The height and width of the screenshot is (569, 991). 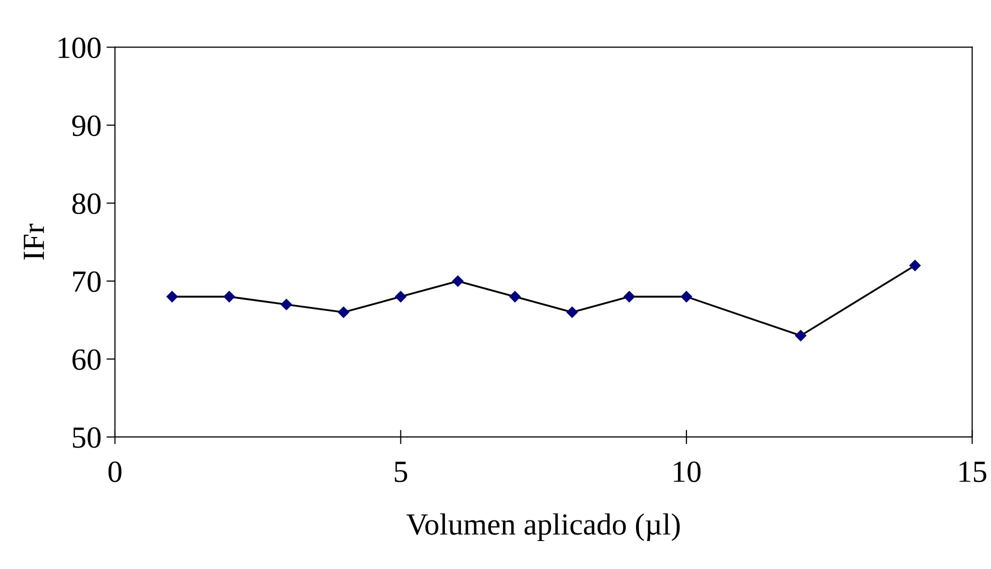 I want to click on y-tick-label: 80, so click(x=86, y=203).